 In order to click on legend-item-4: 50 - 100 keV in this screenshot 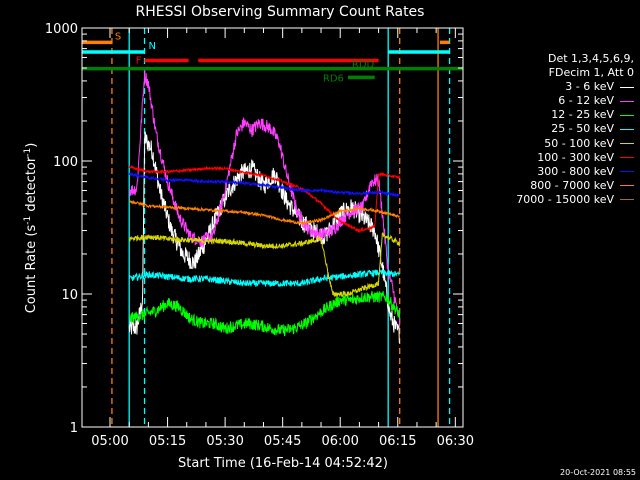, I will do `click(575, 144)`.